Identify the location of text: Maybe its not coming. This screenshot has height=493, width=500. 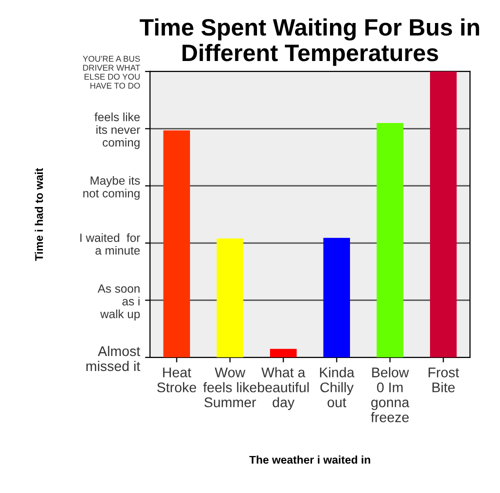
(111, 188).